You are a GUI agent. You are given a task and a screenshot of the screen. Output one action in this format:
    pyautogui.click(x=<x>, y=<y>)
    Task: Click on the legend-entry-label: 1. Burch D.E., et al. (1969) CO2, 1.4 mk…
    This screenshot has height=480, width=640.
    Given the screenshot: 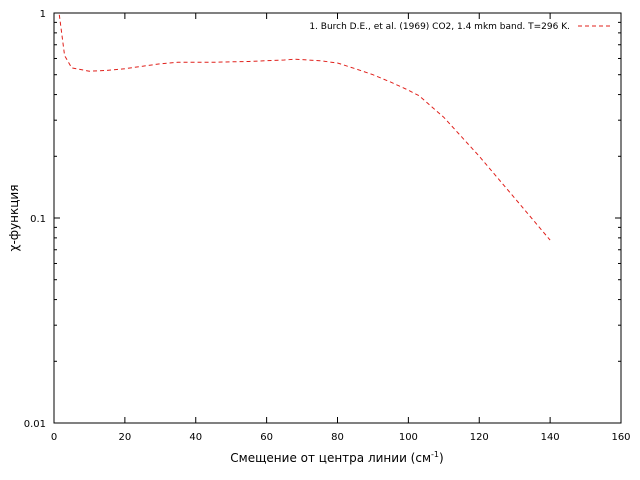 What is the action you would take?
    pyautogui.click(x=439, y=27)
    